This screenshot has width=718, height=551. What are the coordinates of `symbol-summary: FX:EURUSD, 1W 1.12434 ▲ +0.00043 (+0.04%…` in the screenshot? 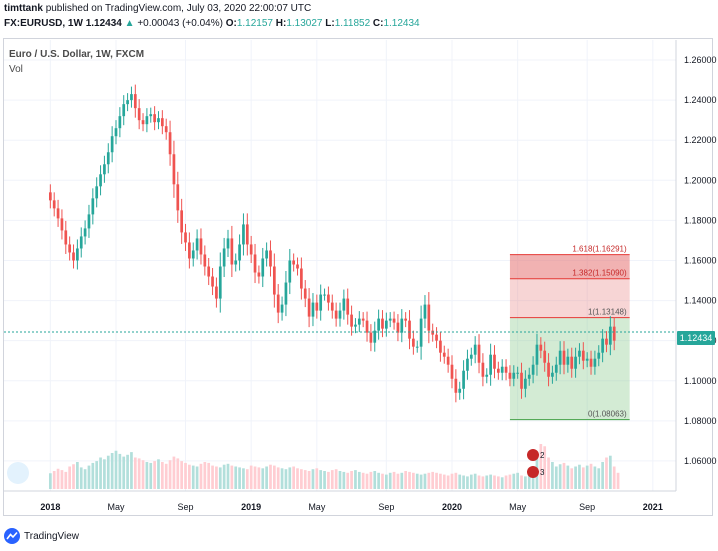 It's located at (212, 24).